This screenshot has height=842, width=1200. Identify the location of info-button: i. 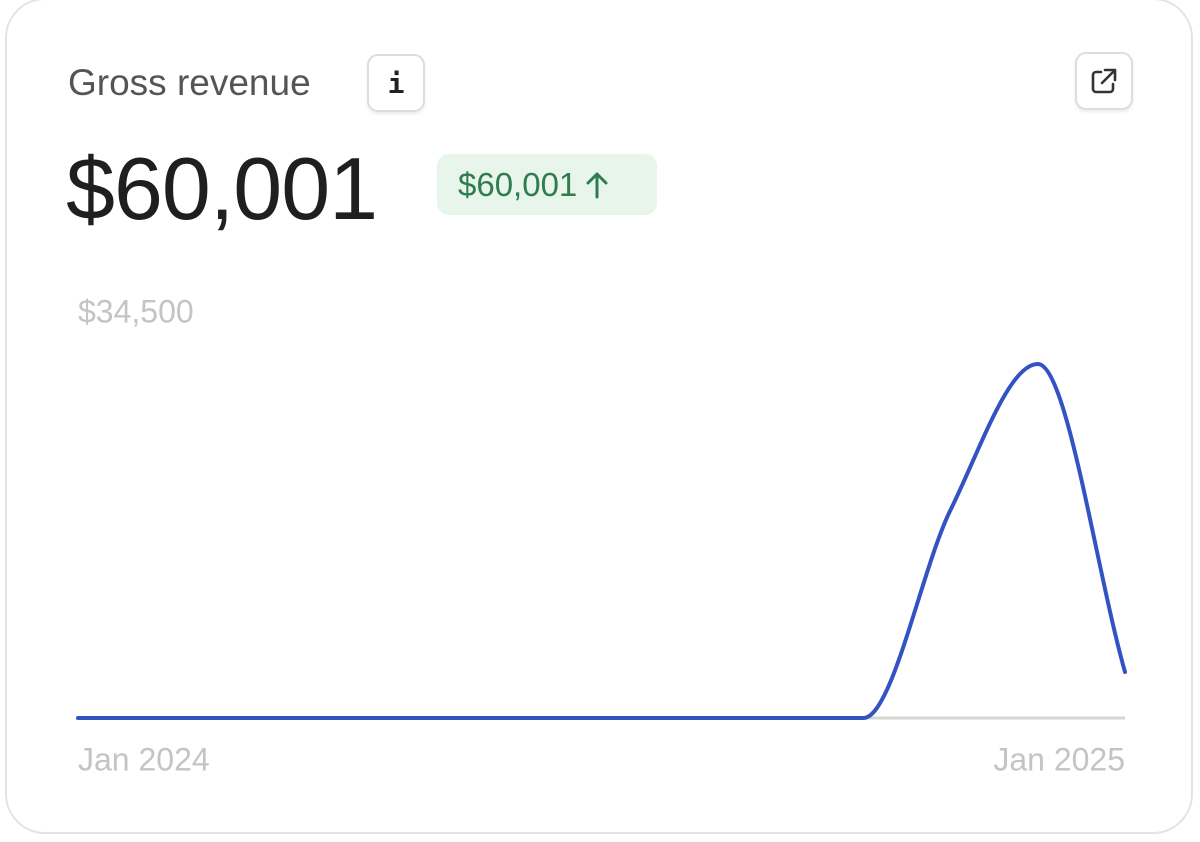
(396, 83).